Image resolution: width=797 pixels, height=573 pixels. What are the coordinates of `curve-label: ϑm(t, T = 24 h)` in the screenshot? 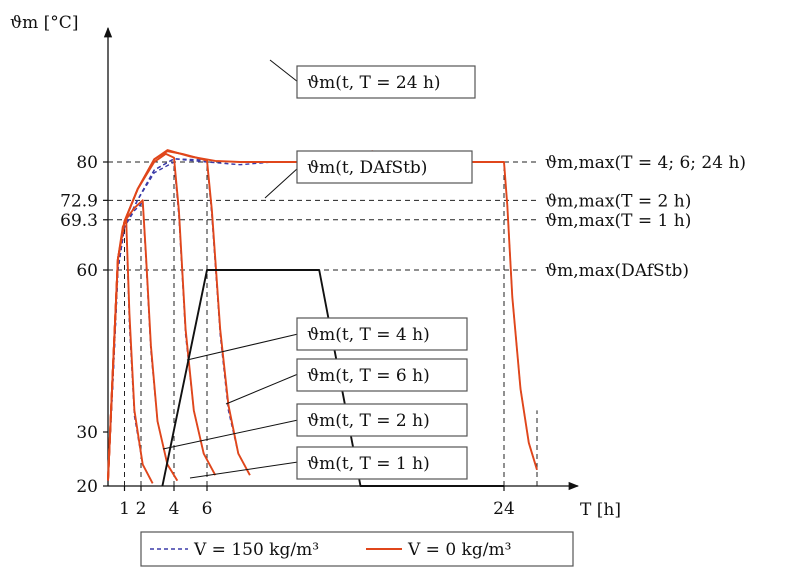 It's located at (374, 83).